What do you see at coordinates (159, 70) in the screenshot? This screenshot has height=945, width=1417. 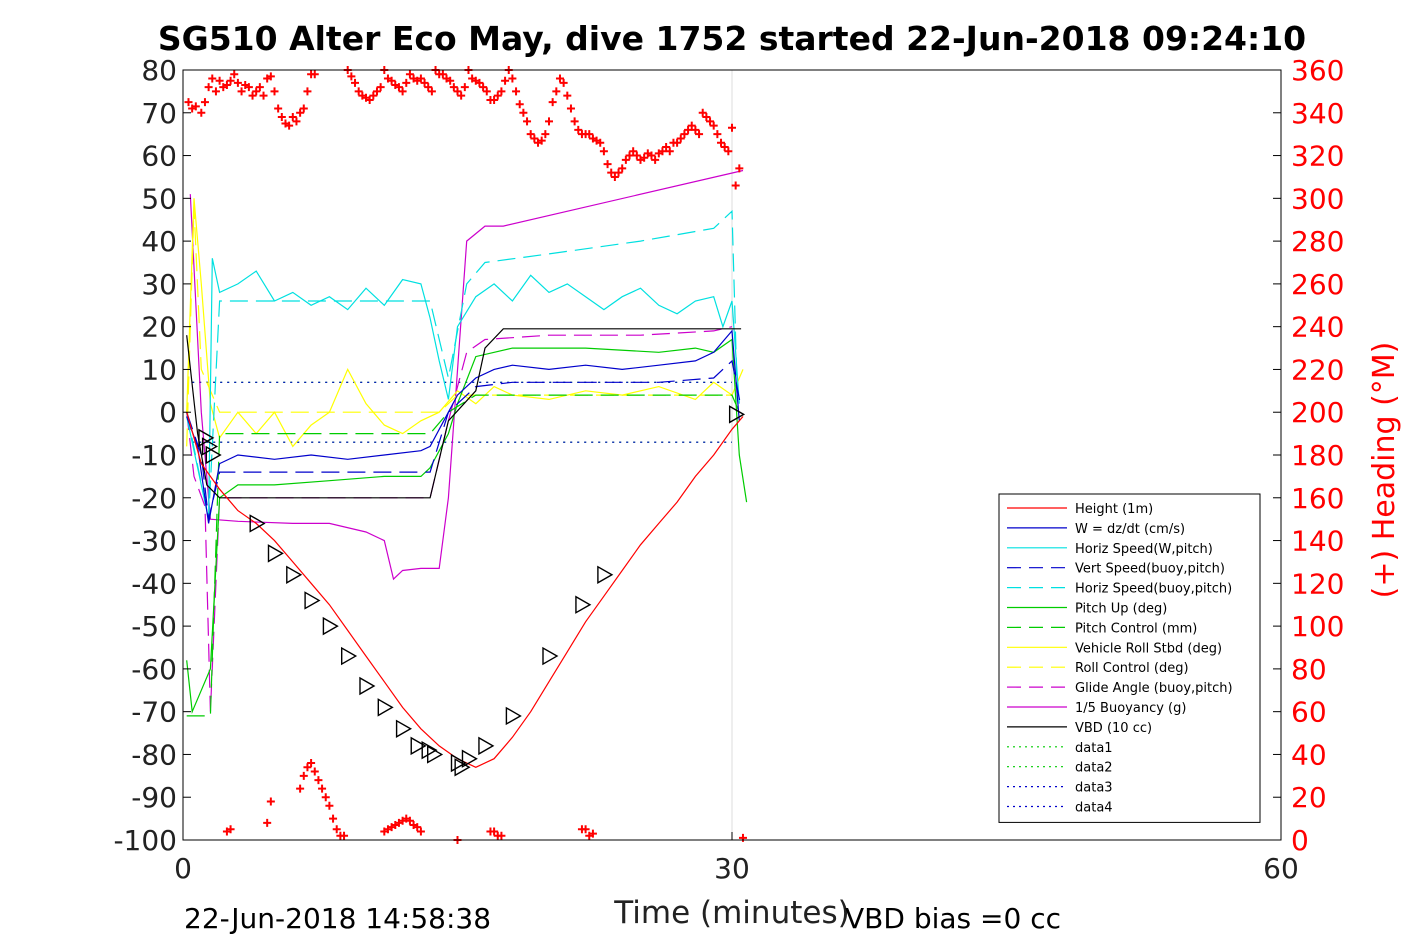 I see `y-tick-label: 80` at bounding box center [159, 70].